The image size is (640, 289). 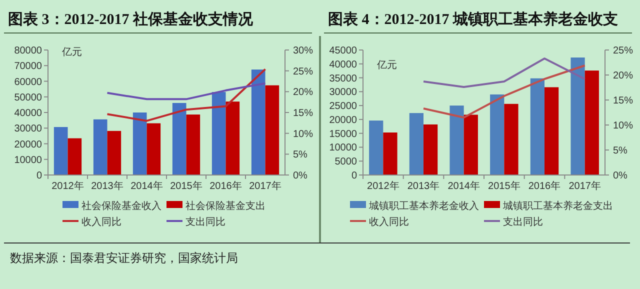 What do you see at coordinates (131, 19) in the screenshot?
I see `chart-title: 图表 3：2012-2017 社保基金收支情况` at bounding box center [131, 19].